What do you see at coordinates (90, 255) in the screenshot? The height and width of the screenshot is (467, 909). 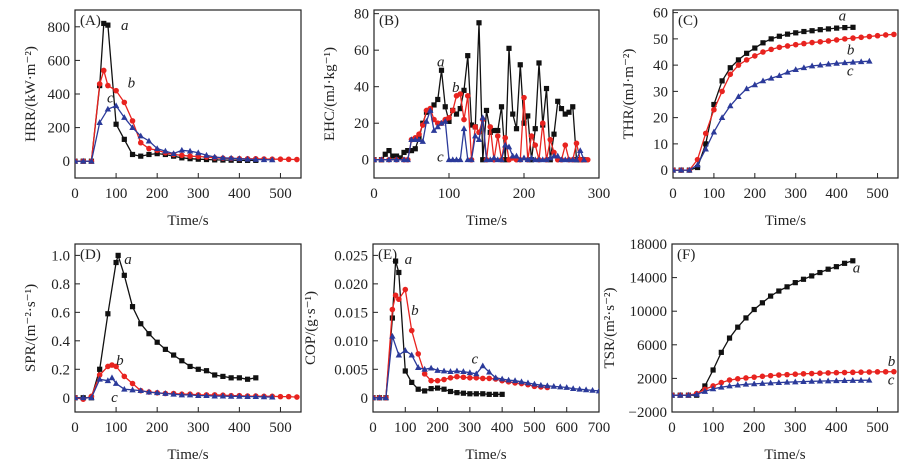 I see `panel-label: (D)` at bounding box center [90, 255].